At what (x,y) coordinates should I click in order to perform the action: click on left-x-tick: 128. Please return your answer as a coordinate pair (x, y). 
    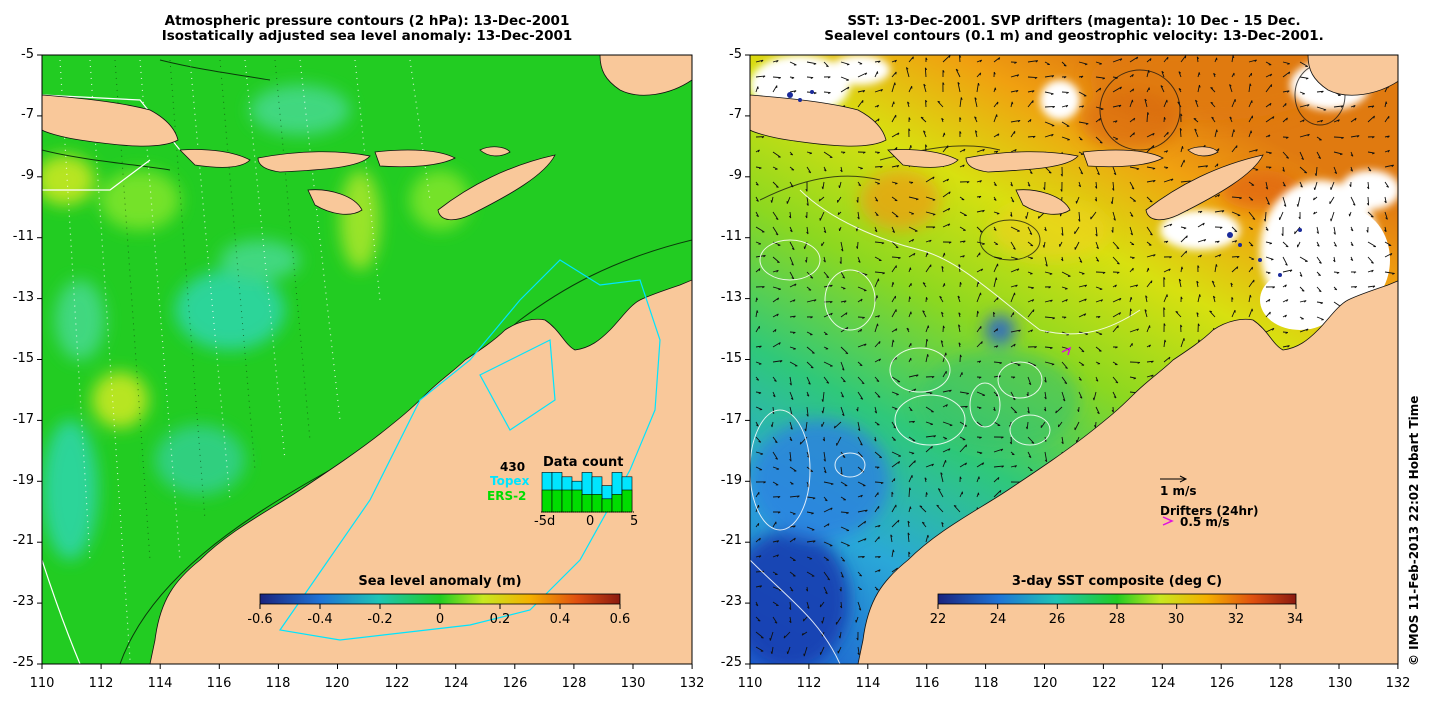
    Looking at the image, I should click on (574, 683).